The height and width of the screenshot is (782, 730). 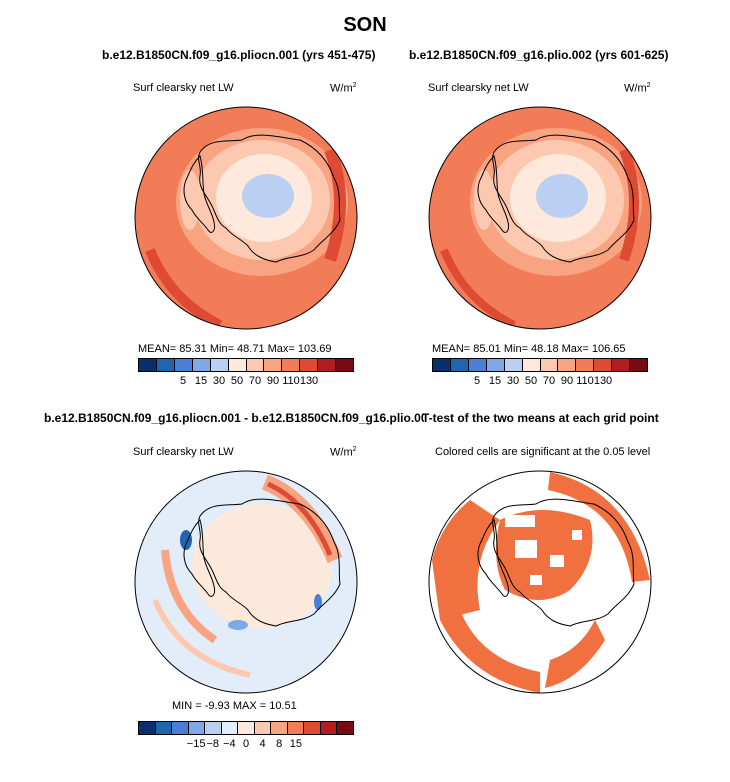 I want to click on panel2-variable-label: Surf clearsky net LW, so click(x=478, y=88).